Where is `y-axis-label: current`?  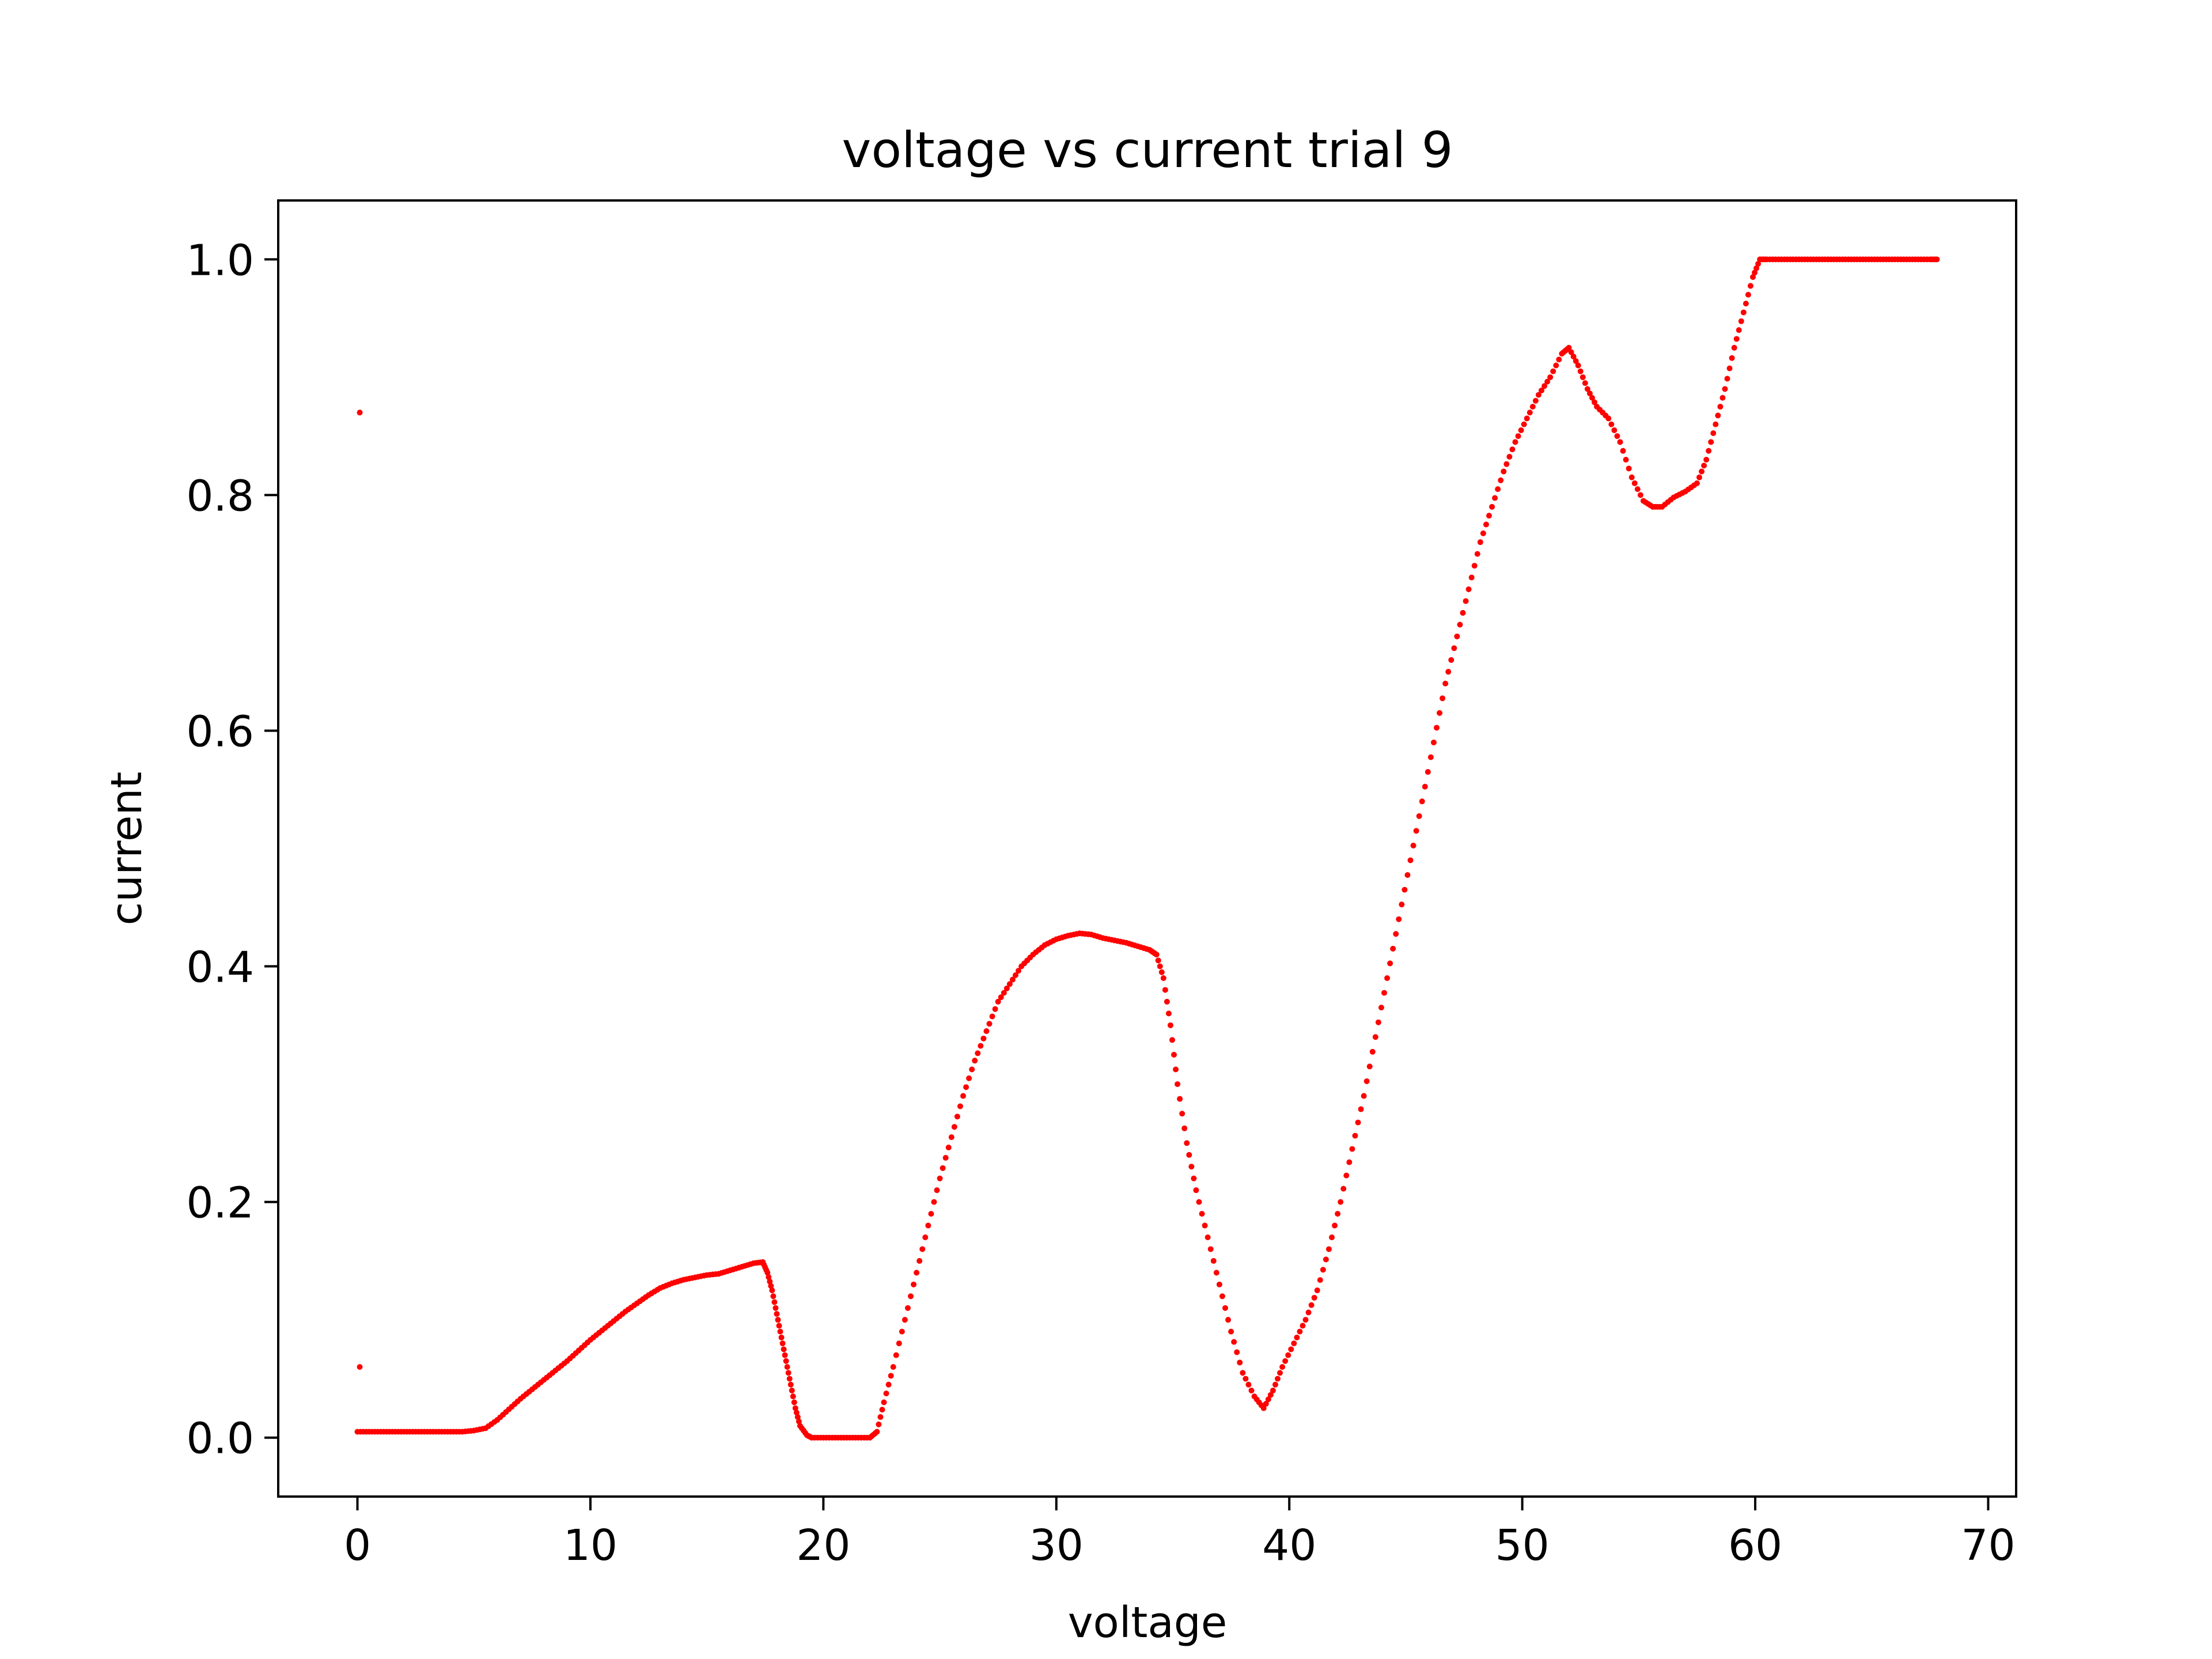
y-axis-label: current is located at coordinates (126, 849).